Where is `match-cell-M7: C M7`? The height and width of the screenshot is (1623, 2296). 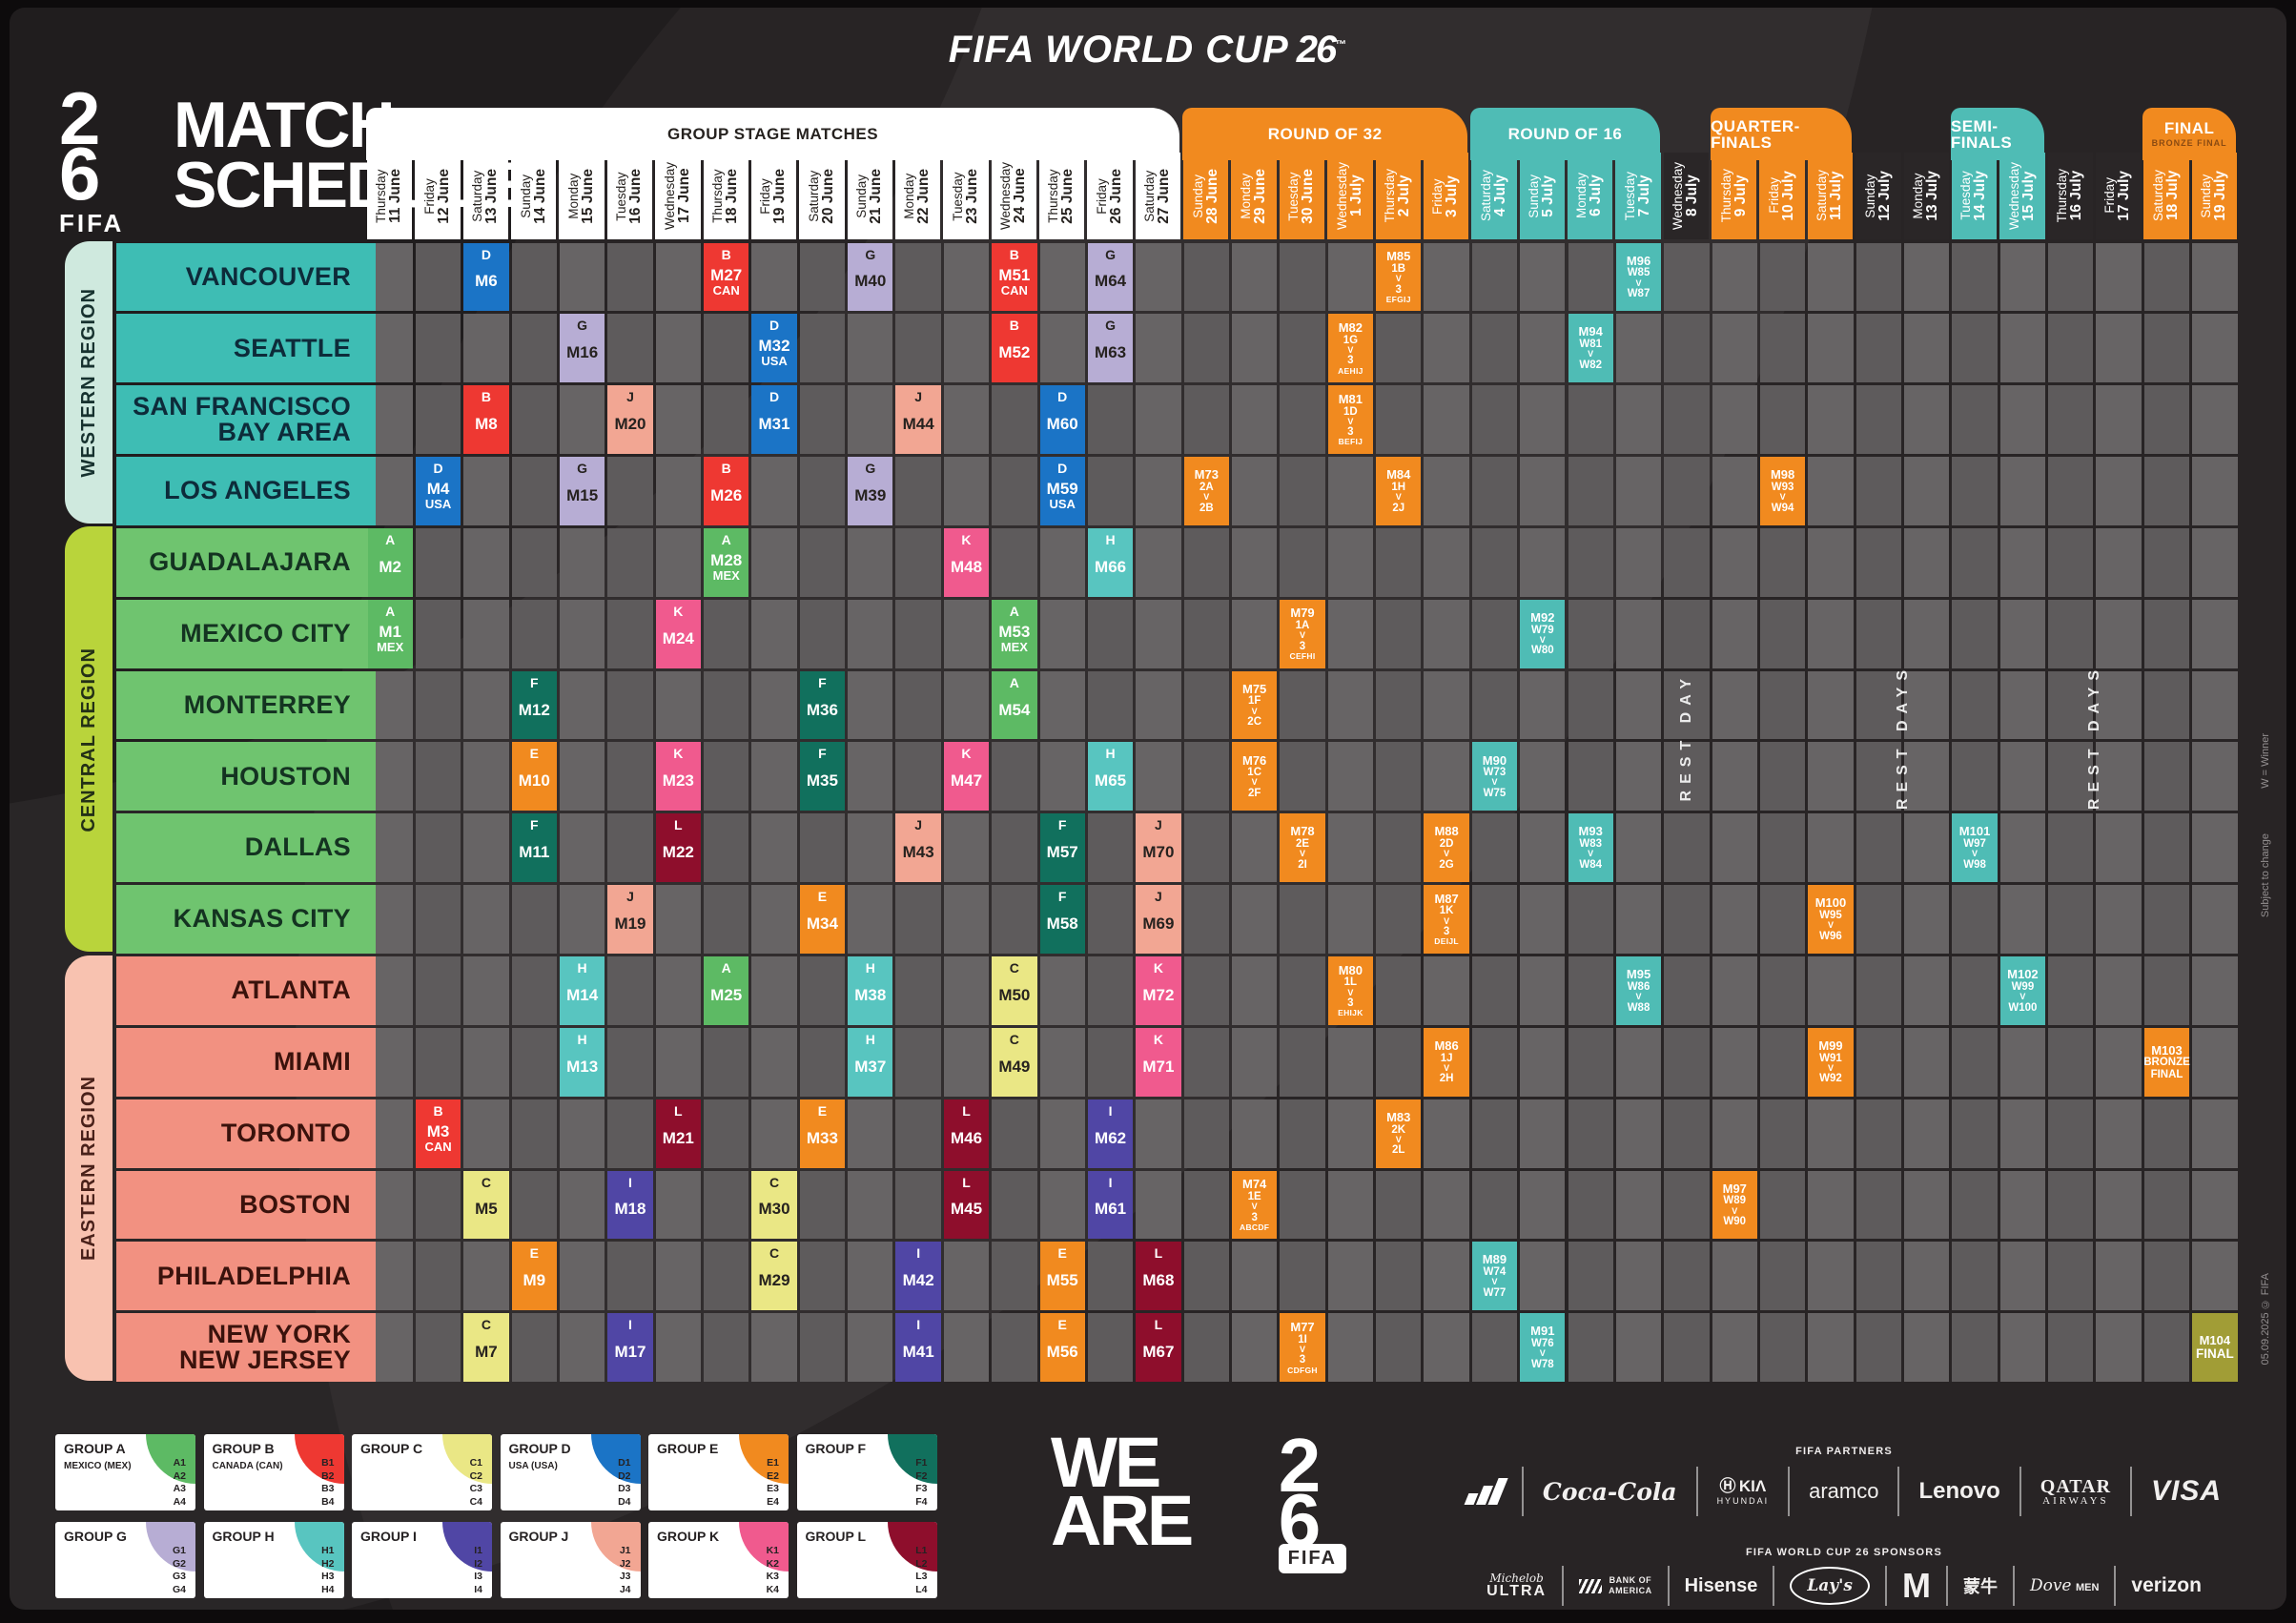 match-cell-M7: C M7 is located at coordinates (486, 1348).